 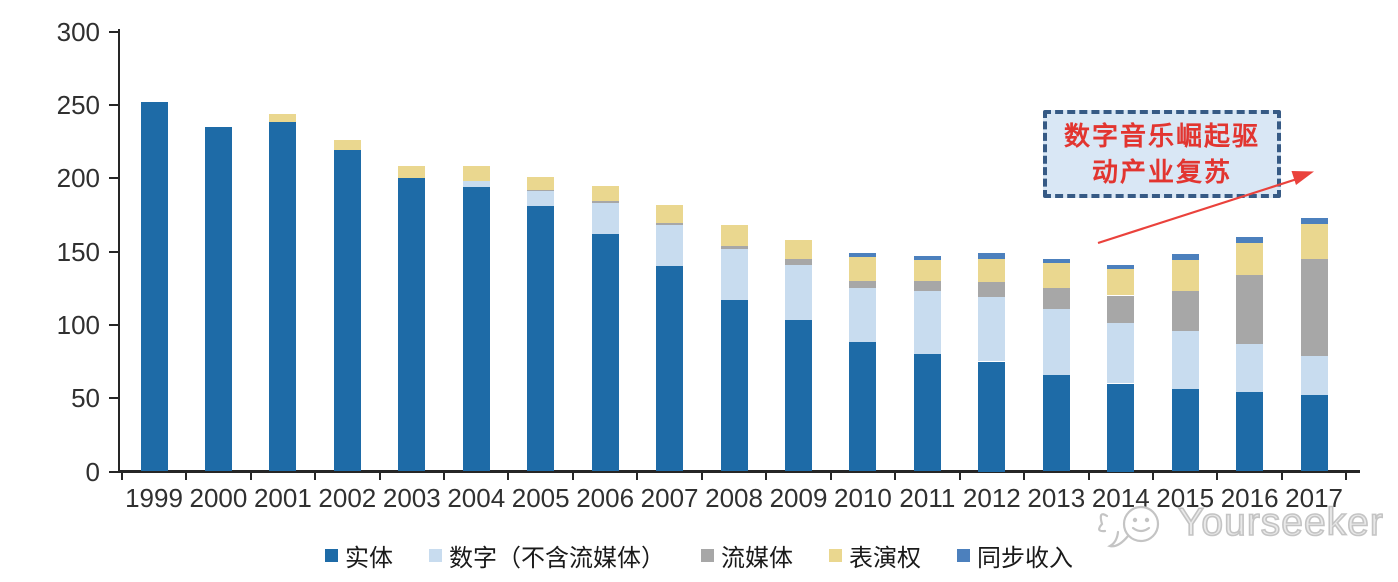 What do you see at coordinates (435, 555) in the screenshot?
I see `legend-swatch-digital-excl-streaming` at bounding box center [435, 555].